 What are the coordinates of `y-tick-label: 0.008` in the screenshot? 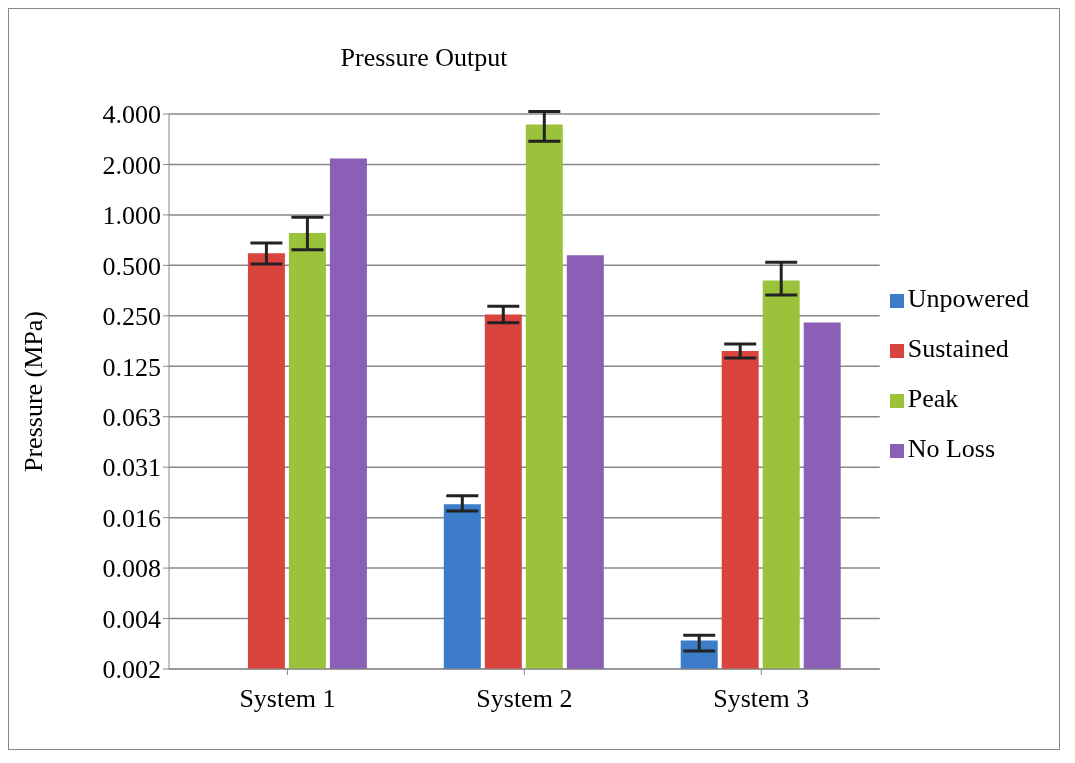 It's located at (131, 569).